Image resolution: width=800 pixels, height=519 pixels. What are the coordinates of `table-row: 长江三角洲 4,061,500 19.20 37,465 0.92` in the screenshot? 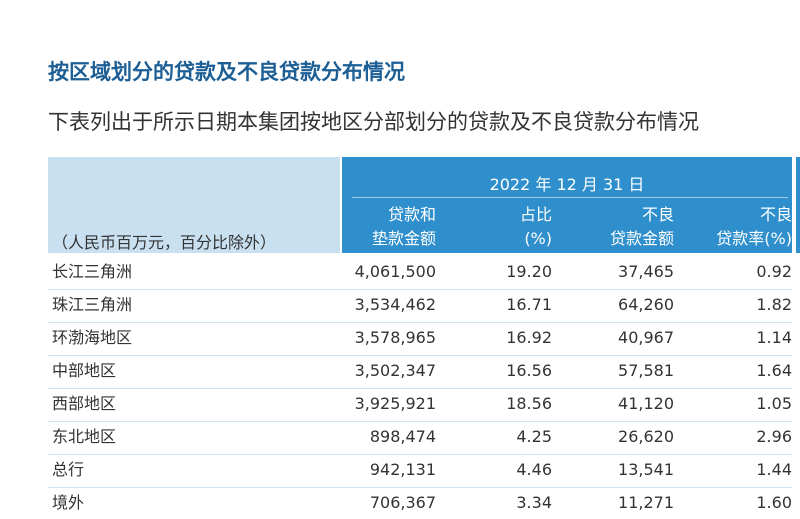 It's located at (420, 272).